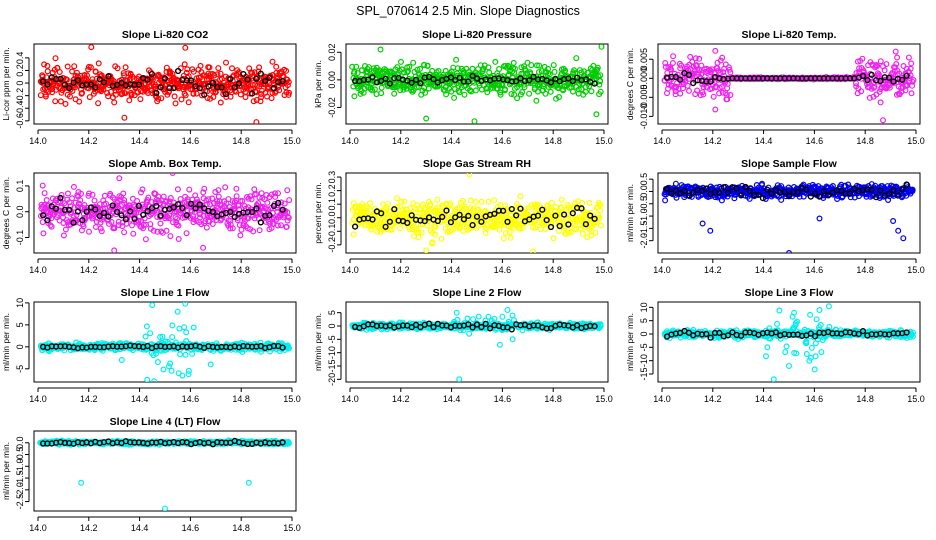 This screenshot has width=936, height=540. Describe the element at coordinates (20, 83) in the screenshot. I see `y-tick-label: 0` at that location.